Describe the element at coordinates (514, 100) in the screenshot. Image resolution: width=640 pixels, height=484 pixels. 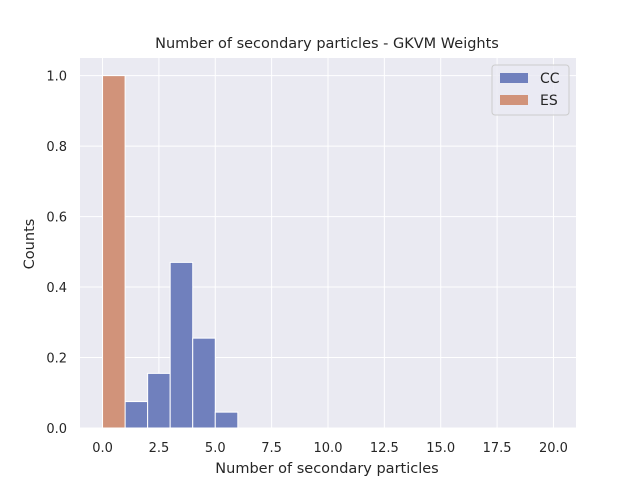
I see `legend-swatch-es` at that location.